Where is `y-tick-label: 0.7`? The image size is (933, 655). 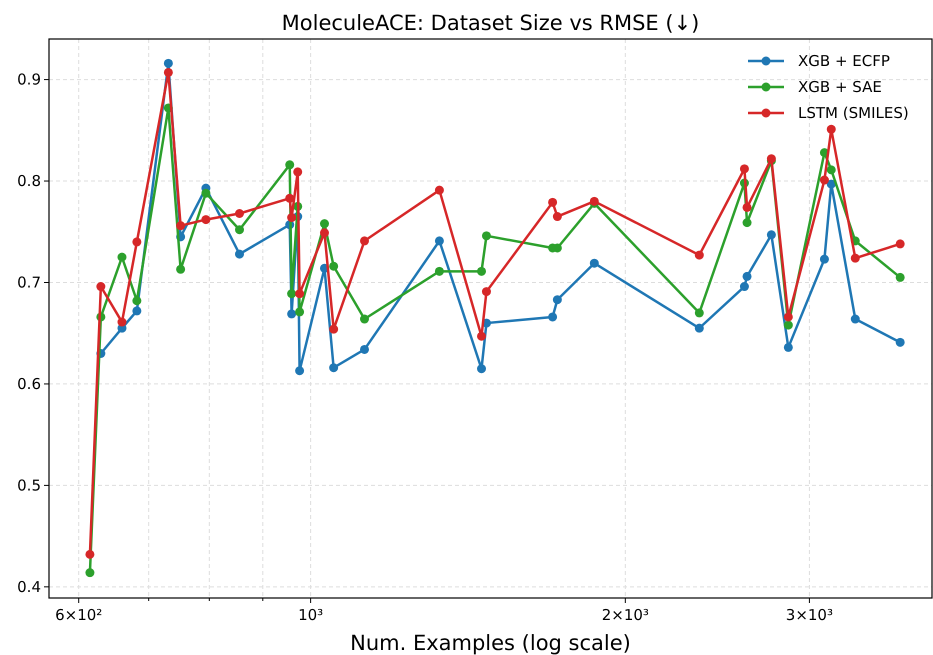 y-tick-label: 0.7 is located at coordinates (29, 282).